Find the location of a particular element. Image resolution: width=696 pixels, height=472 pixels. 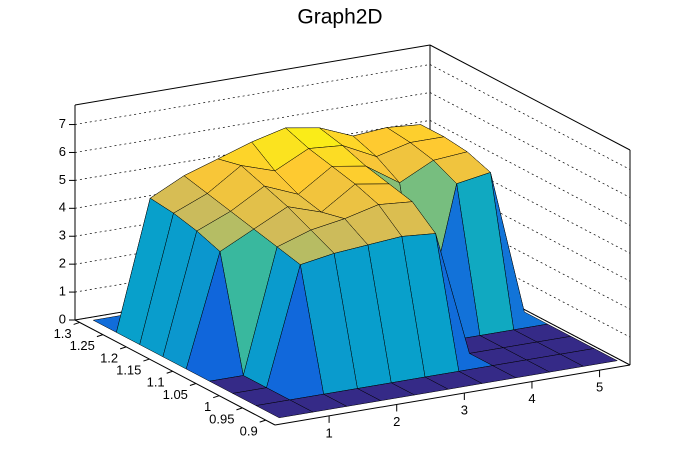

chart-title: Graph2D is located at coordinates (339, 17).